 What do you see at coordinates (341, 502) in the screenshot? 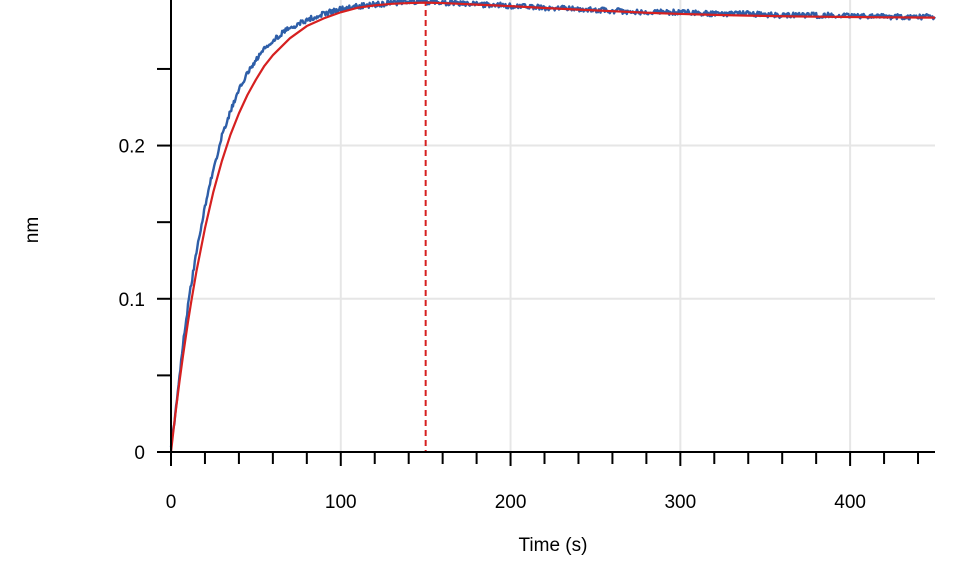
I see `x-tick-label-100: 100` at bounding box center [341, 502].